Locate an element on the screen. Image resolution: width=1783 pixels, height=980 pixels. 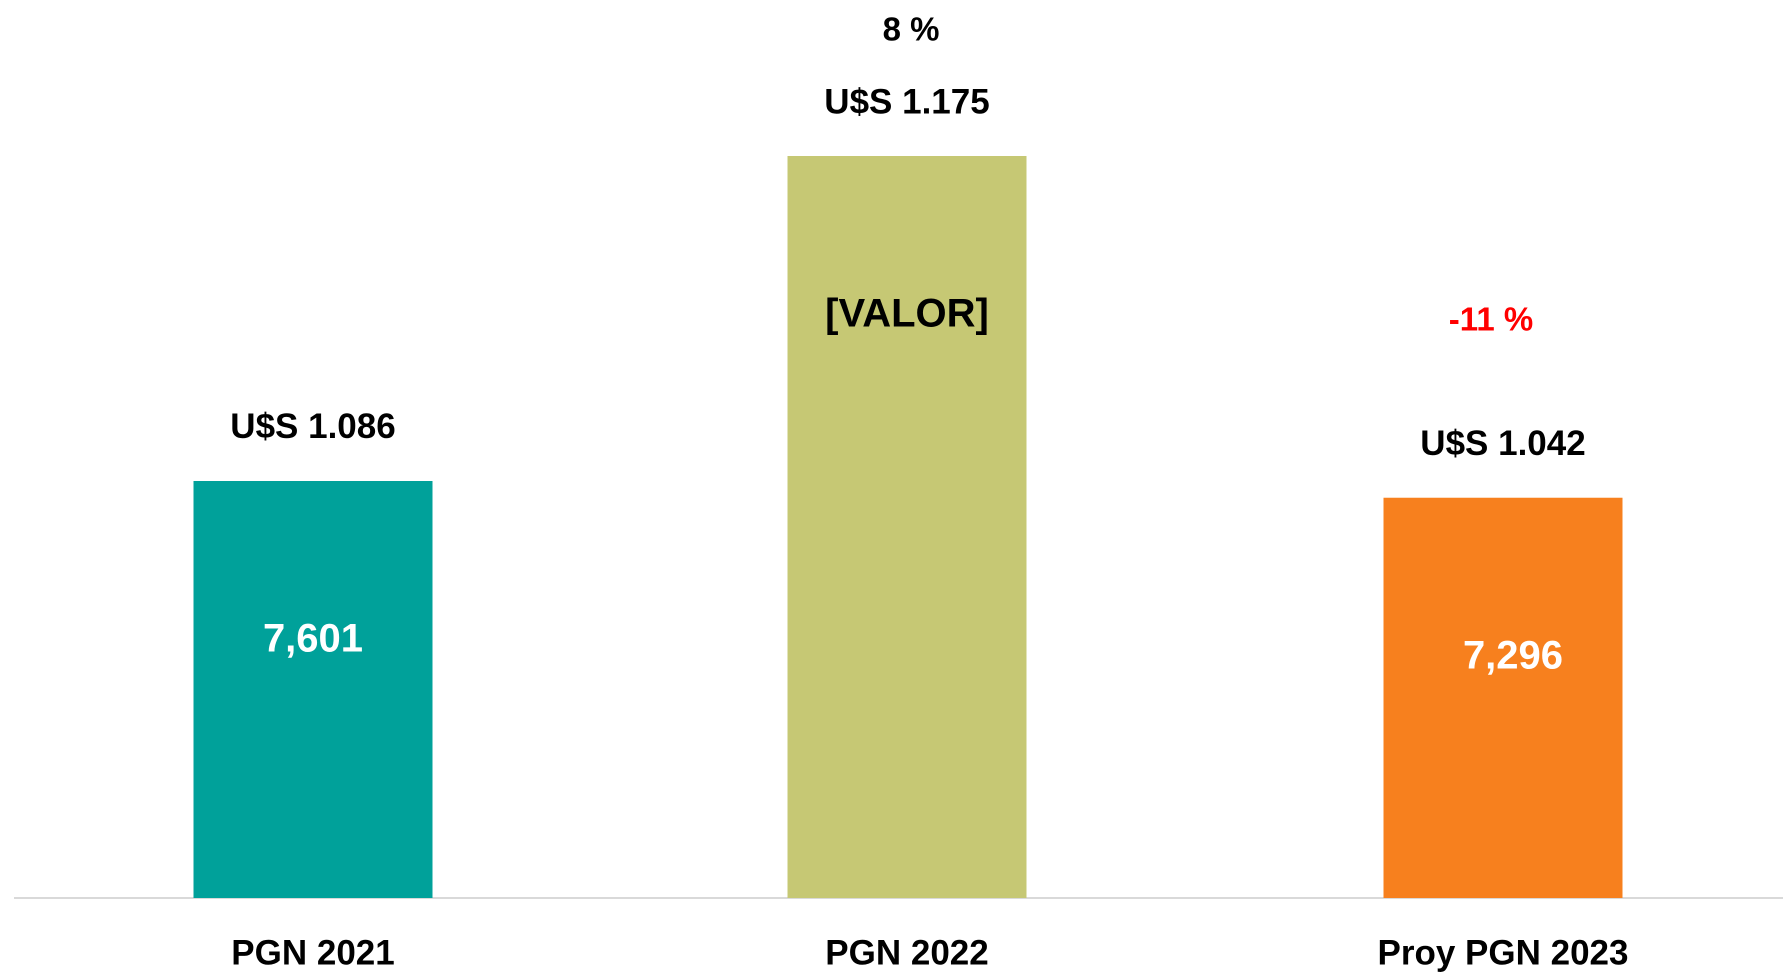
change-label: 8 % is located at coordinates (911, 29).